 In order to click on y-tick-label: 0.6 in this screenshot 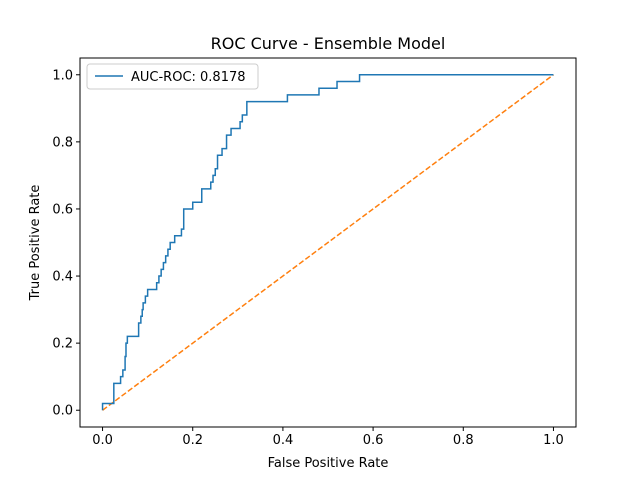, I will do `click(62, 209)`.